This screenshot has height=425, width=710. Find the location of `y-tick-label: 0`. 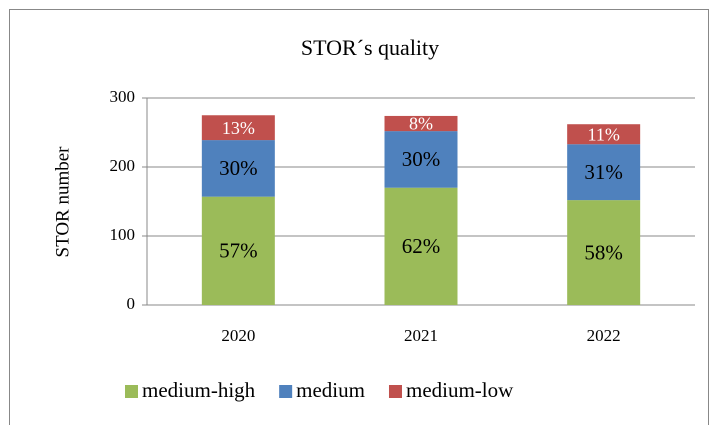

y-tick-label: 0 is located at coordinates (131, 303).